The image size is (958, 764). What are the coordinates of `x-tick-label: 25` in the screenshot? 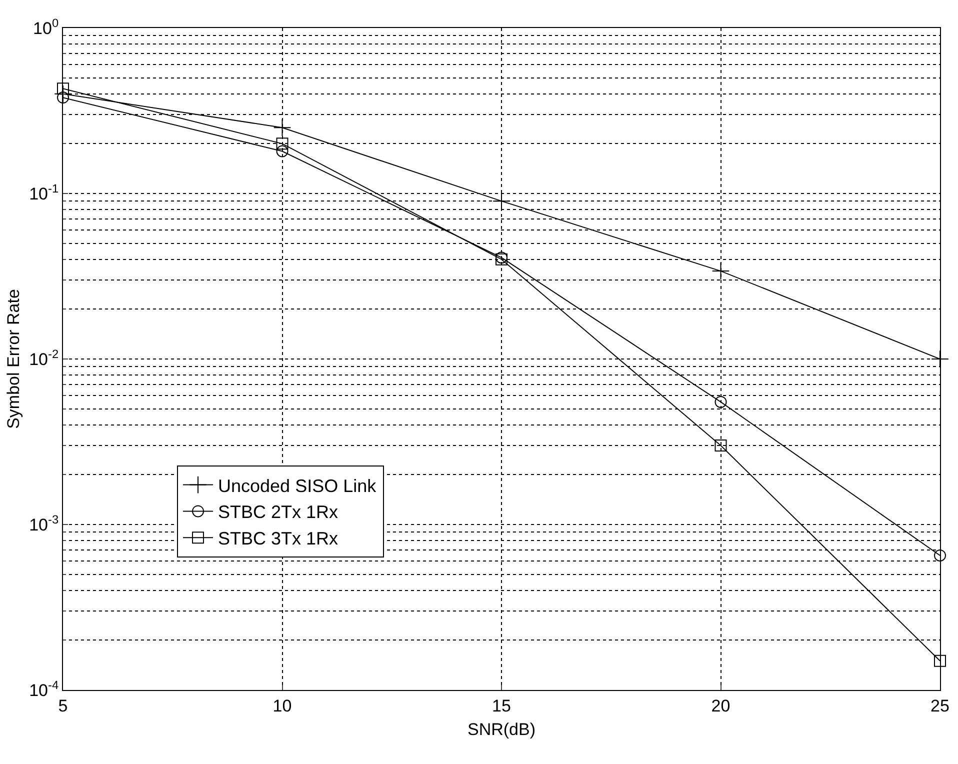 It's located at (940, 706).